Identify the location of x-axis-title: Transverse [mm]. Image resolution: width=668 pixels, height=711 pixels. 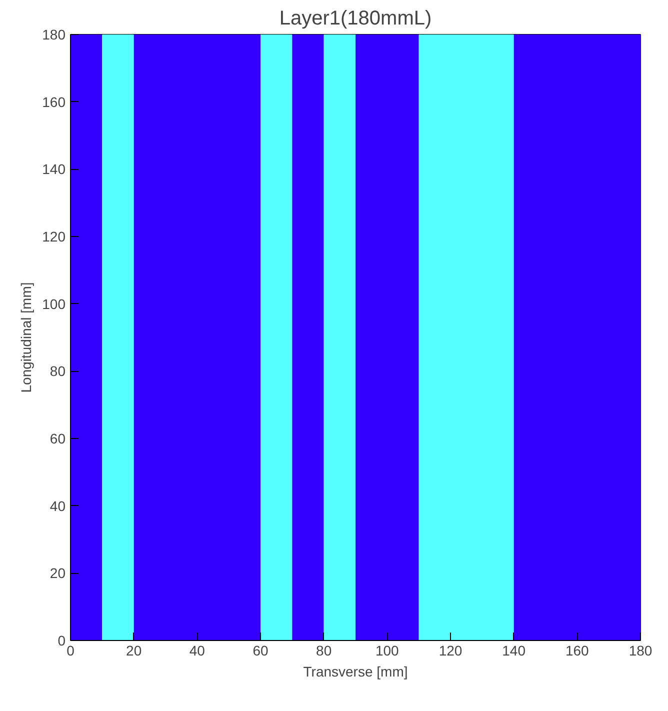
(355, 672).